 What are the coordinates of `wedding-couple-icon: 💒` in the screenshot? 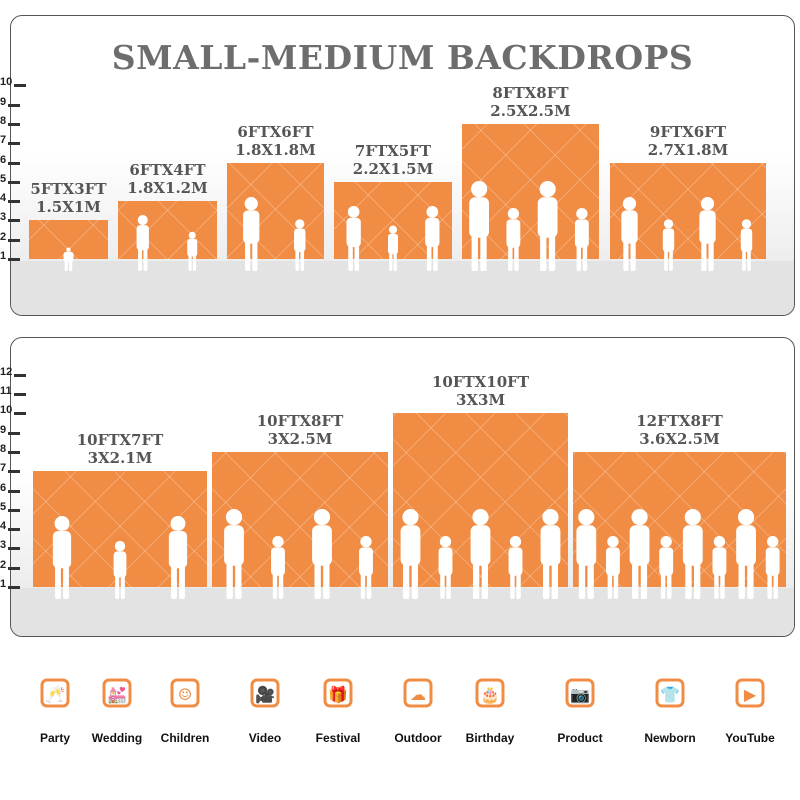 It's located at (117, 693).